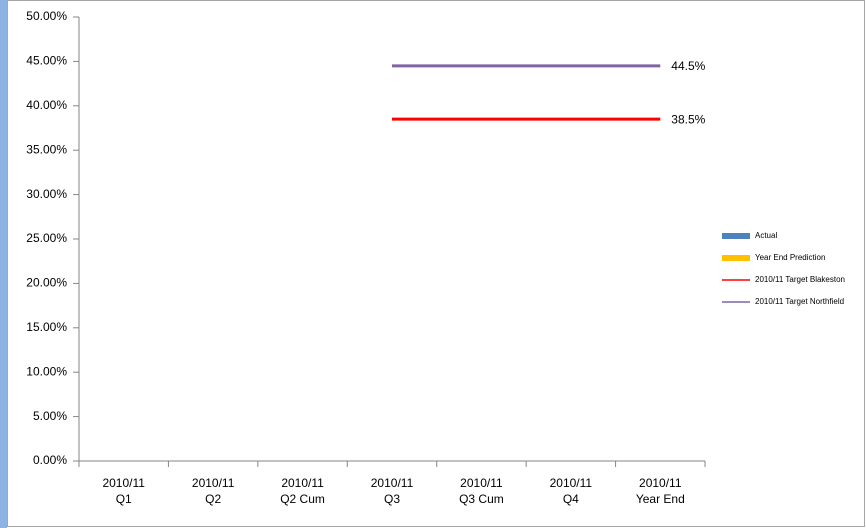  I want to click on y-tick-label: 35.00%, so click(46, 149).